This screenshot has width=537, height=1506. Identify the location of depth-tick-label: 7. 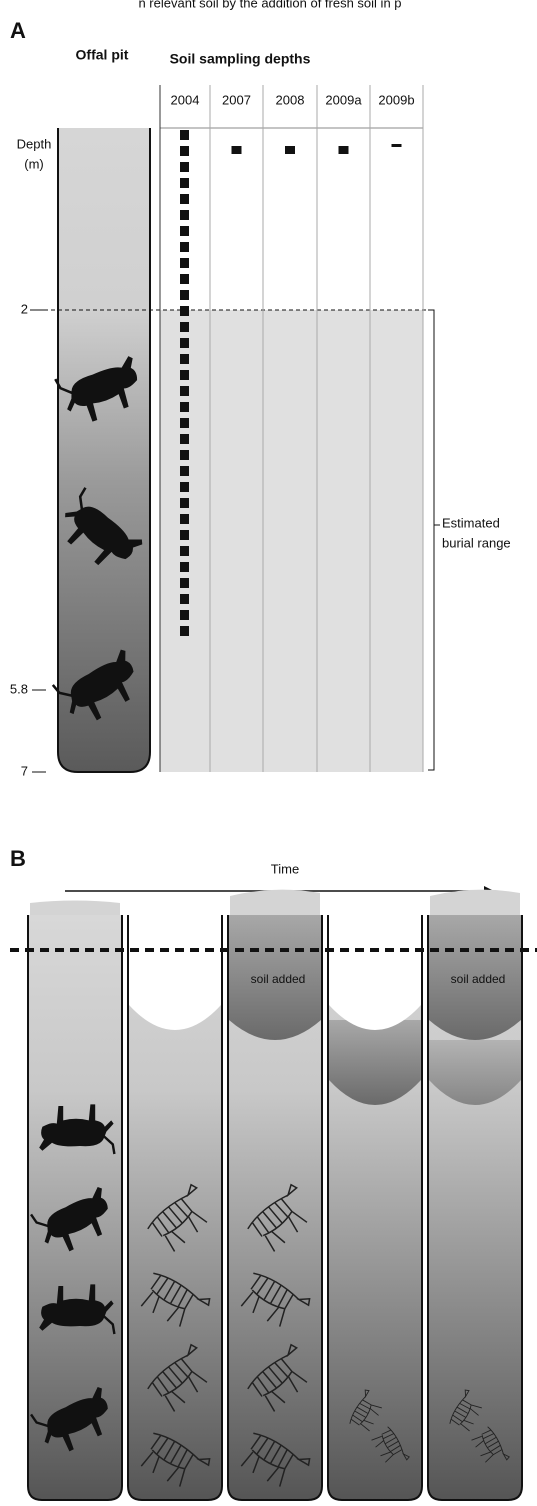
(24, 770).